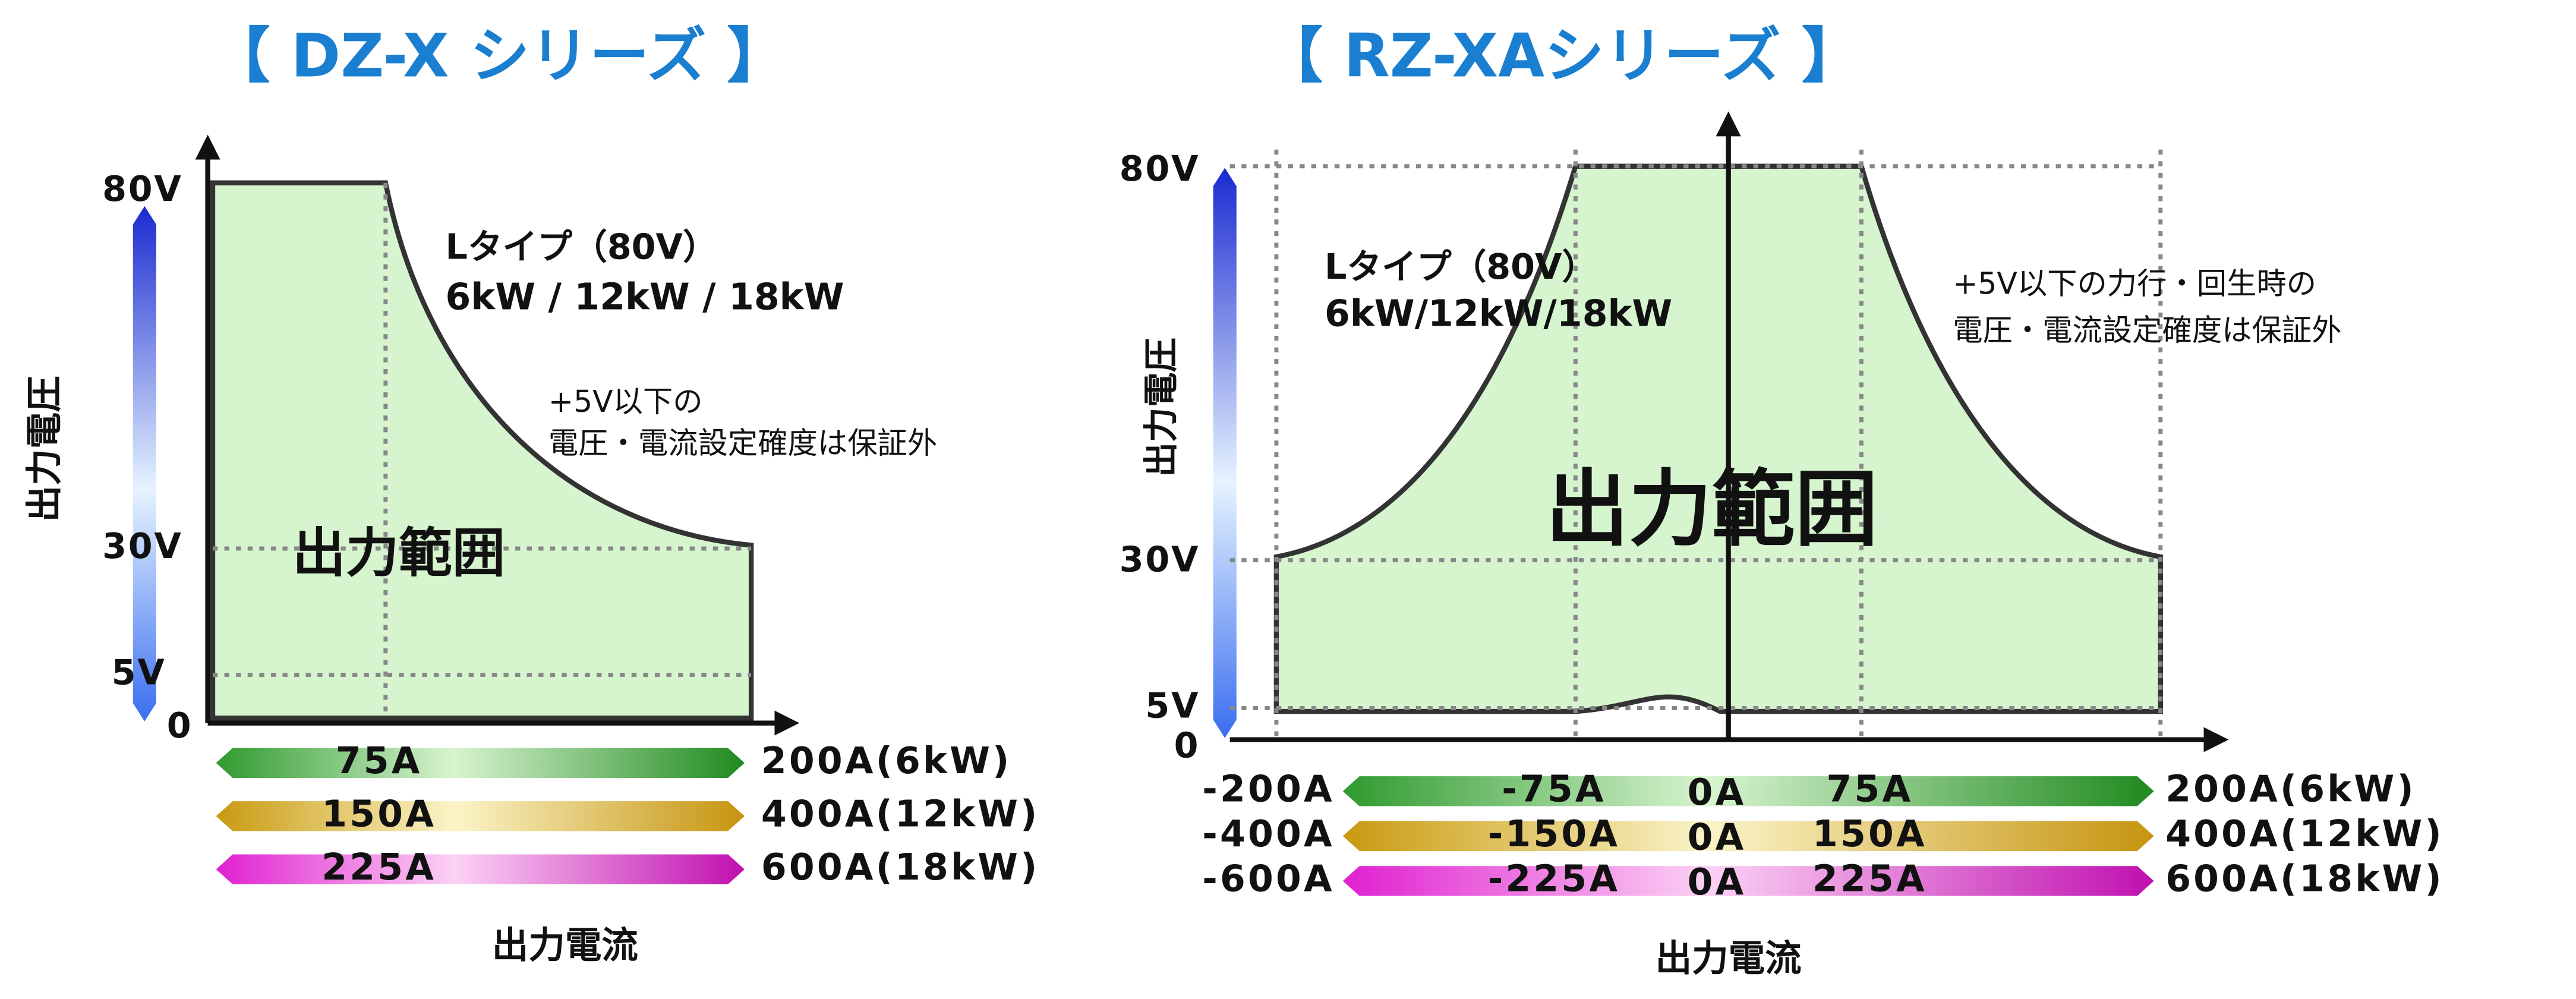 The height and width of the screenshot is (999, 2576). What do you see at coordinates (1268, 878) in the screenshot?
I see `current-label: -600A` at bounding box center [1268, 878].